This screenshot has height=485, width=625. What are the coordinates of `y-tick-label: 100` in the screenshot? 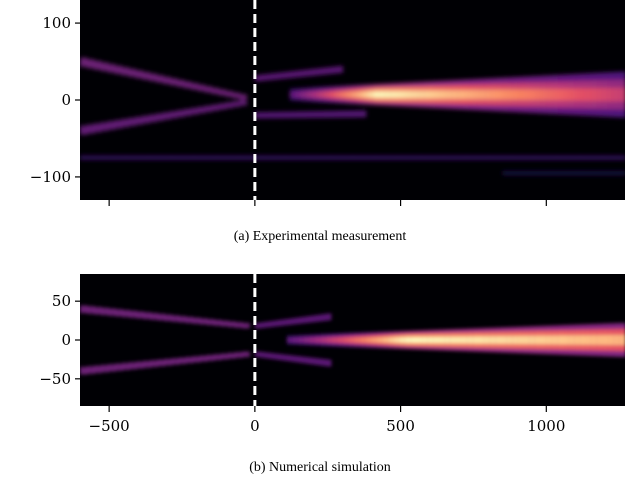 It's located at (56, 23).